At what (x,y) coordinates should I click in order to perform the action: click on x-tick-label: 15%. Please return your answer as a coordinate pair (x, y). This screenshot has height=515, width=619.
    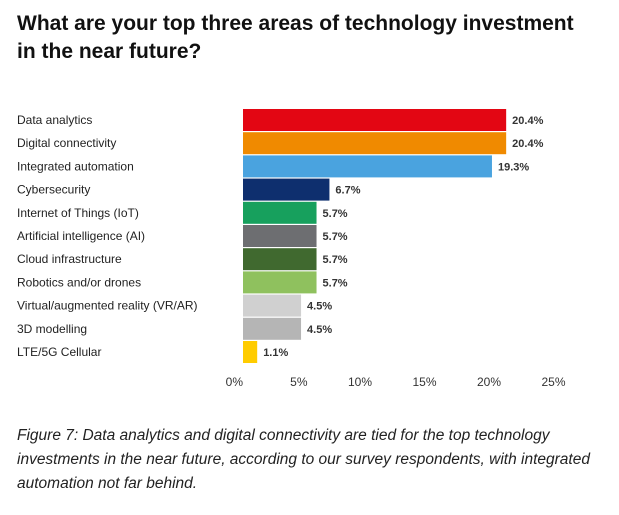
    Looking at the image, I should click on (424, 382).